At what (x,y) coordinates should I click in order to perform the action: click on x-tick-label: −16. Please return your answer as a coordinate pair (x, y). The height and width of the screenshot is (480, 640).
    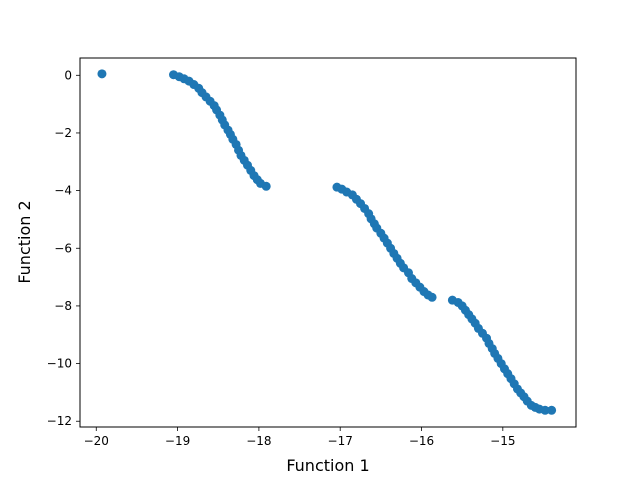
    Looking at the image, I should click on (421, 441).